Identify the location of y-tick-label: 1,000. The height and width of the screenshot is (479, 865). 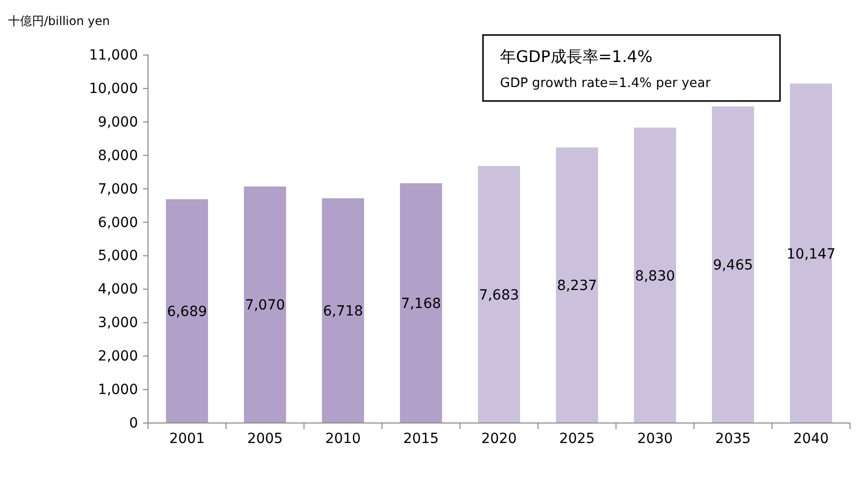
(118, 390).